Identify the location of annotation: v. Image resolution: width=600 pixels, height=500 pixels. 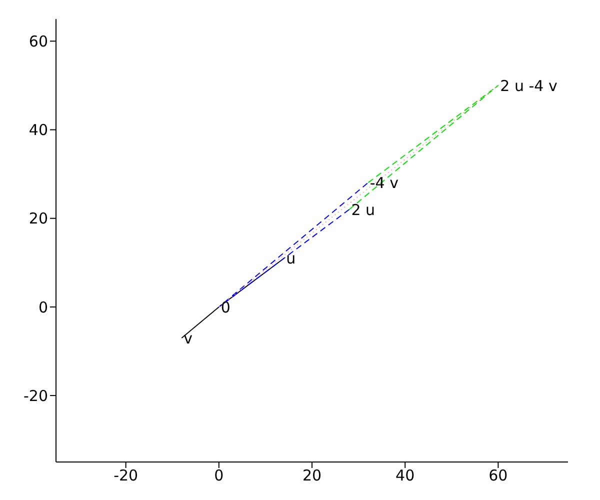
(188, 338).